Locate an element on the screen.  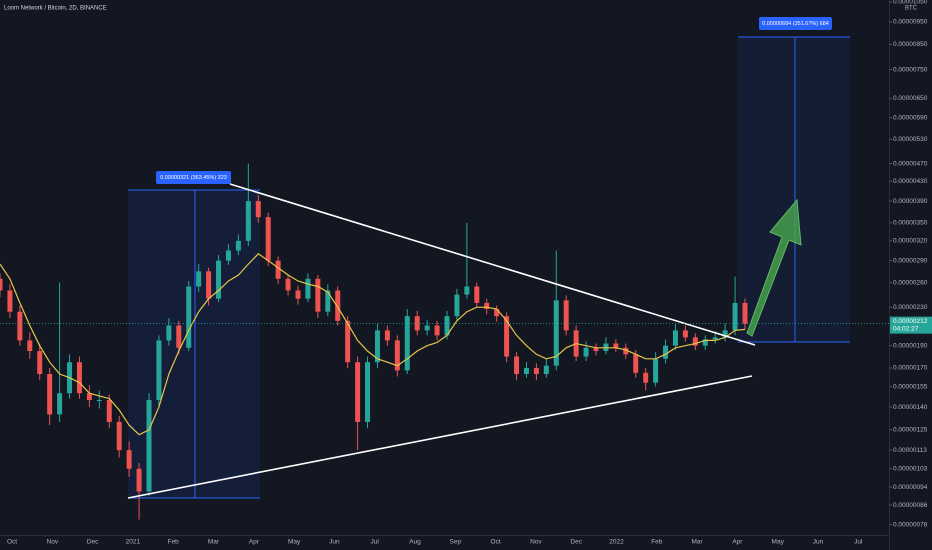
y-tick-label: 0.00000170 is located at coordinates (910, 368).